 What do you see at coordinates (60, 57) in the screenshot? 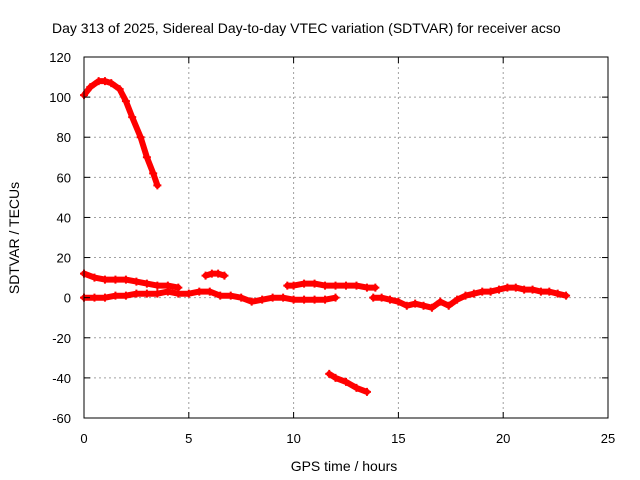
I see `y-tick-label: 120` at bounding box center [60, 57].